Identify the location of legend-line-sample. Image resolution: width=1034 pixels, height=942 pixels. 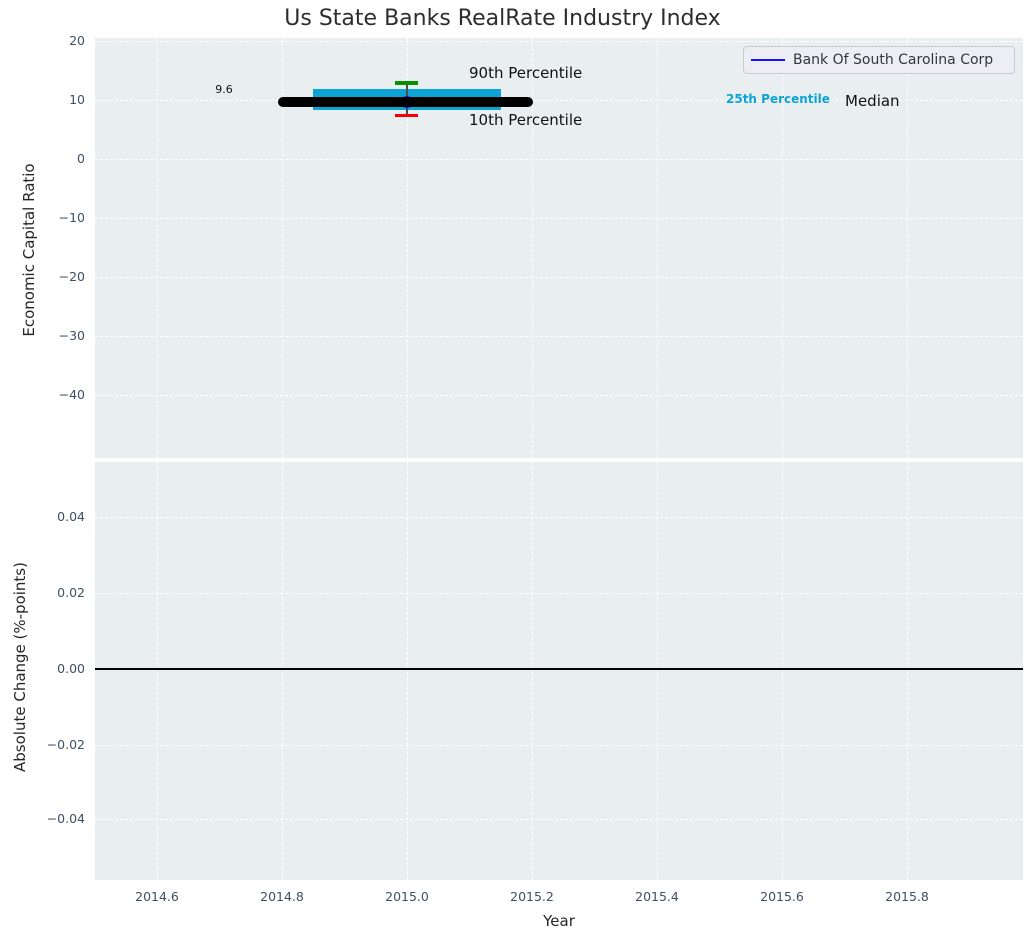
(768, 60).